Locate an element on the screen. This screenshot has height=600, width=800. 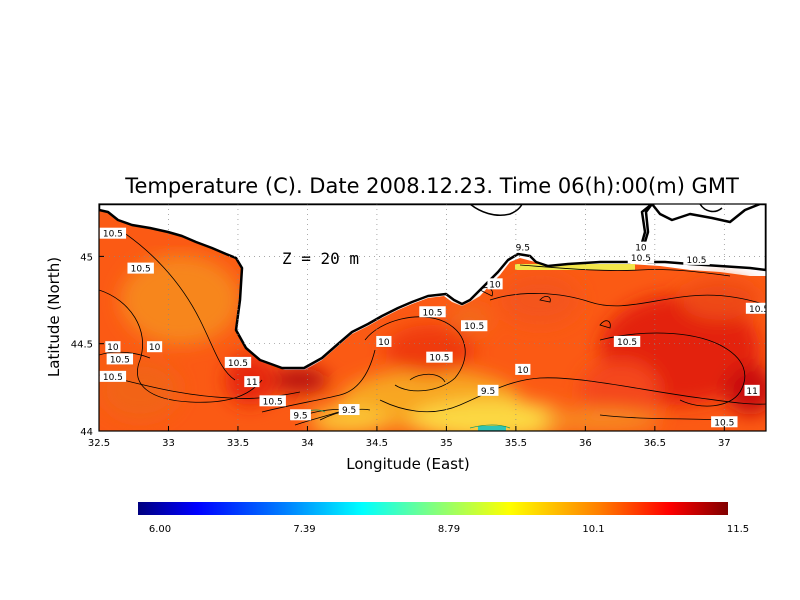
x-tick-label: 34 is located at coordinates (307, 443).